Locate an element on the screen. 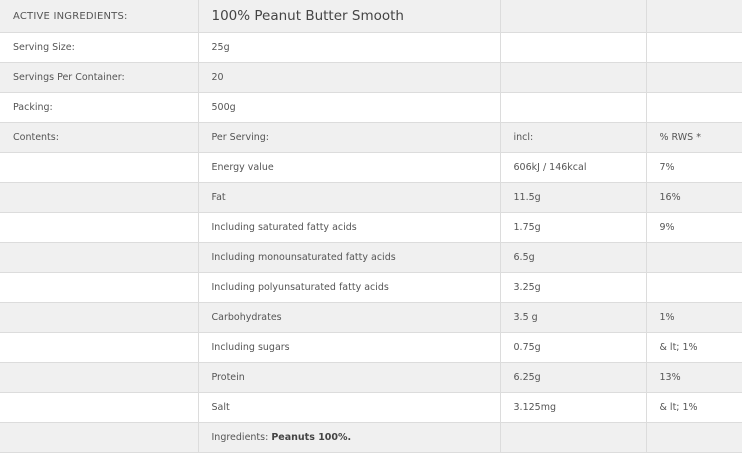  info-label: Servings Per Container: is located at coordinates (99, 77).